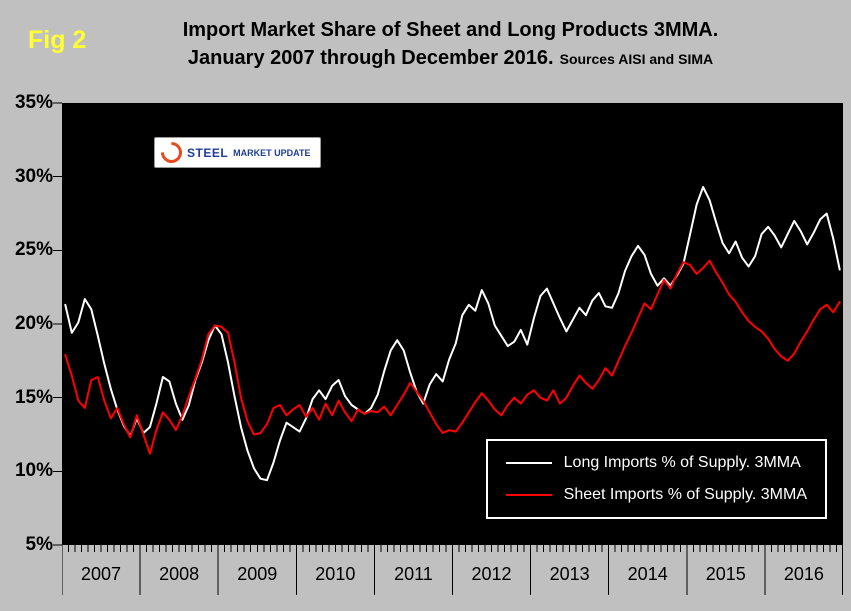 Image resolution: width=851 pixels, height=611 pixels. What do you see at coordinates (491, 574) in the screenshot?
I see `x-tick-label-2012: 2012` at bounding box center [491, 574].